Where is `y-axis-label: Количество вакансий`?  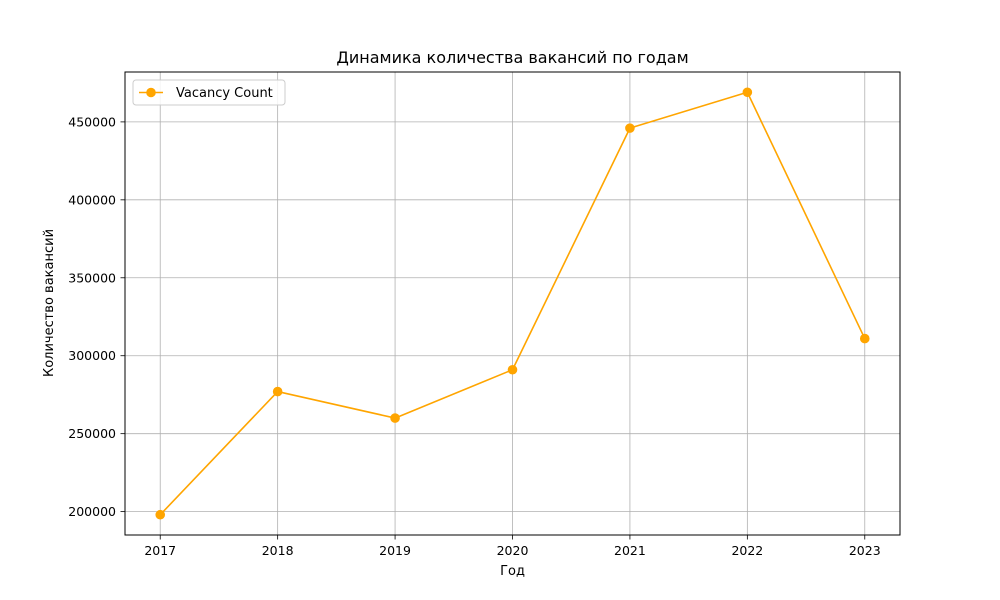
y-axis-label: Количество вакансий is located at coordinates (49, 303).